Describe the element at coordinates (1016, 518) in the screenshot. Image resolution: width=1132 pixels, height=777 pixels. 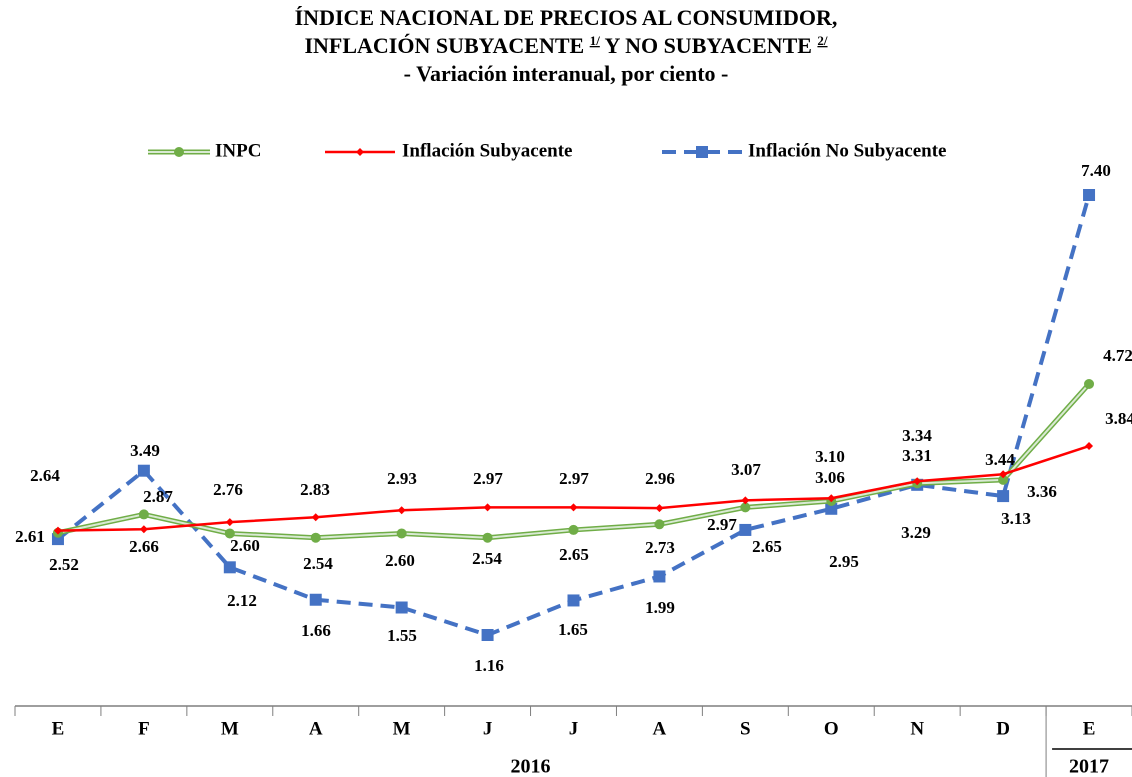
I see `value-label: 3.13` at that location.